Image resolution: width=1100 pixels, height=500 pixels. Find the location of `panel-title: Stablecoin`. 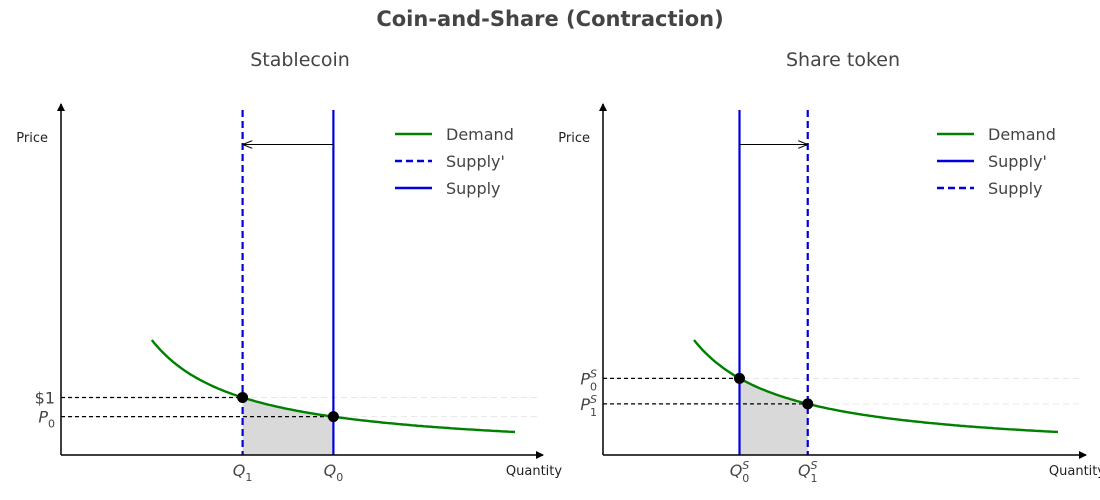

panel-title: Stablecoin is located at coordinates (300, 60).